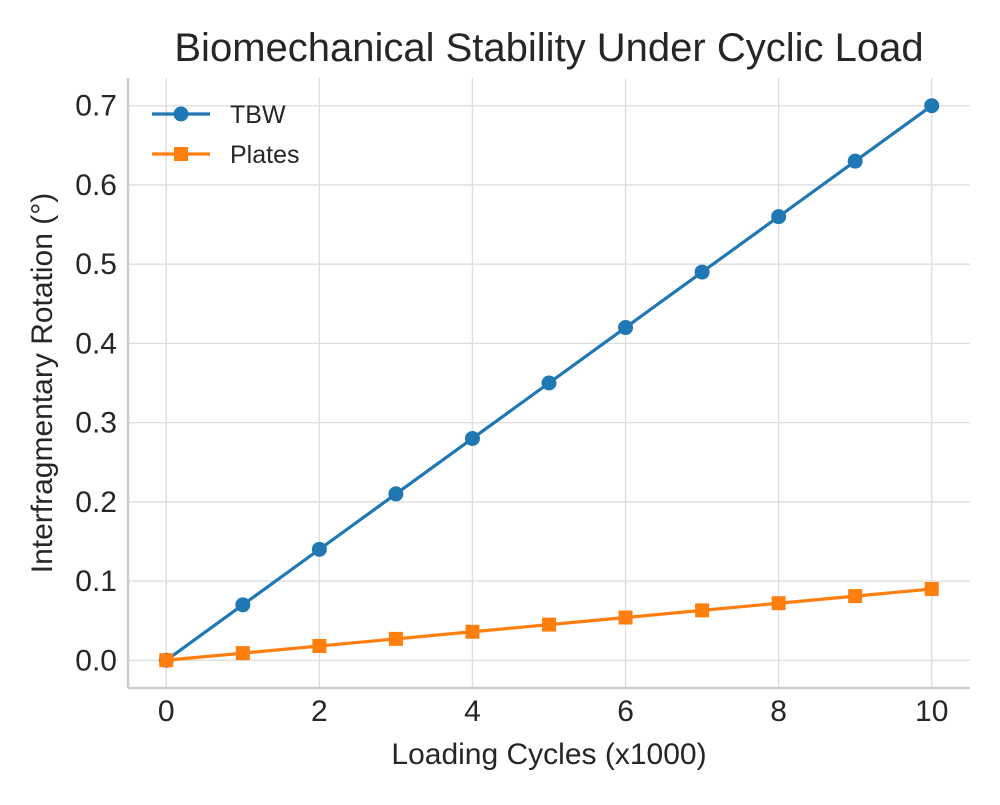  Describe the element at coordinates (625, 711) in the screenshot. I see `x-tick-label: 6` at that location.